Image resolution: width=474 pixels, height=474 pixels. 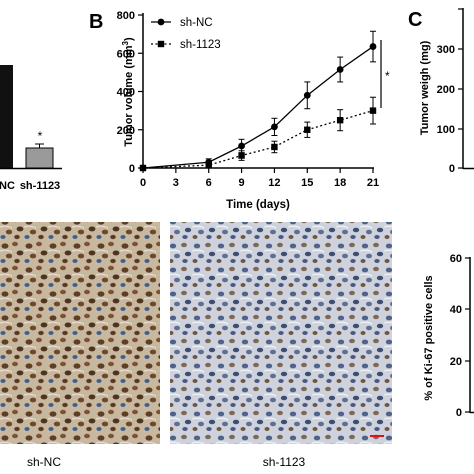 What do you see at coordinates (258, 107) in the screenshot?
I see `series-line-sh-nc` at bounding box center [258, 107].